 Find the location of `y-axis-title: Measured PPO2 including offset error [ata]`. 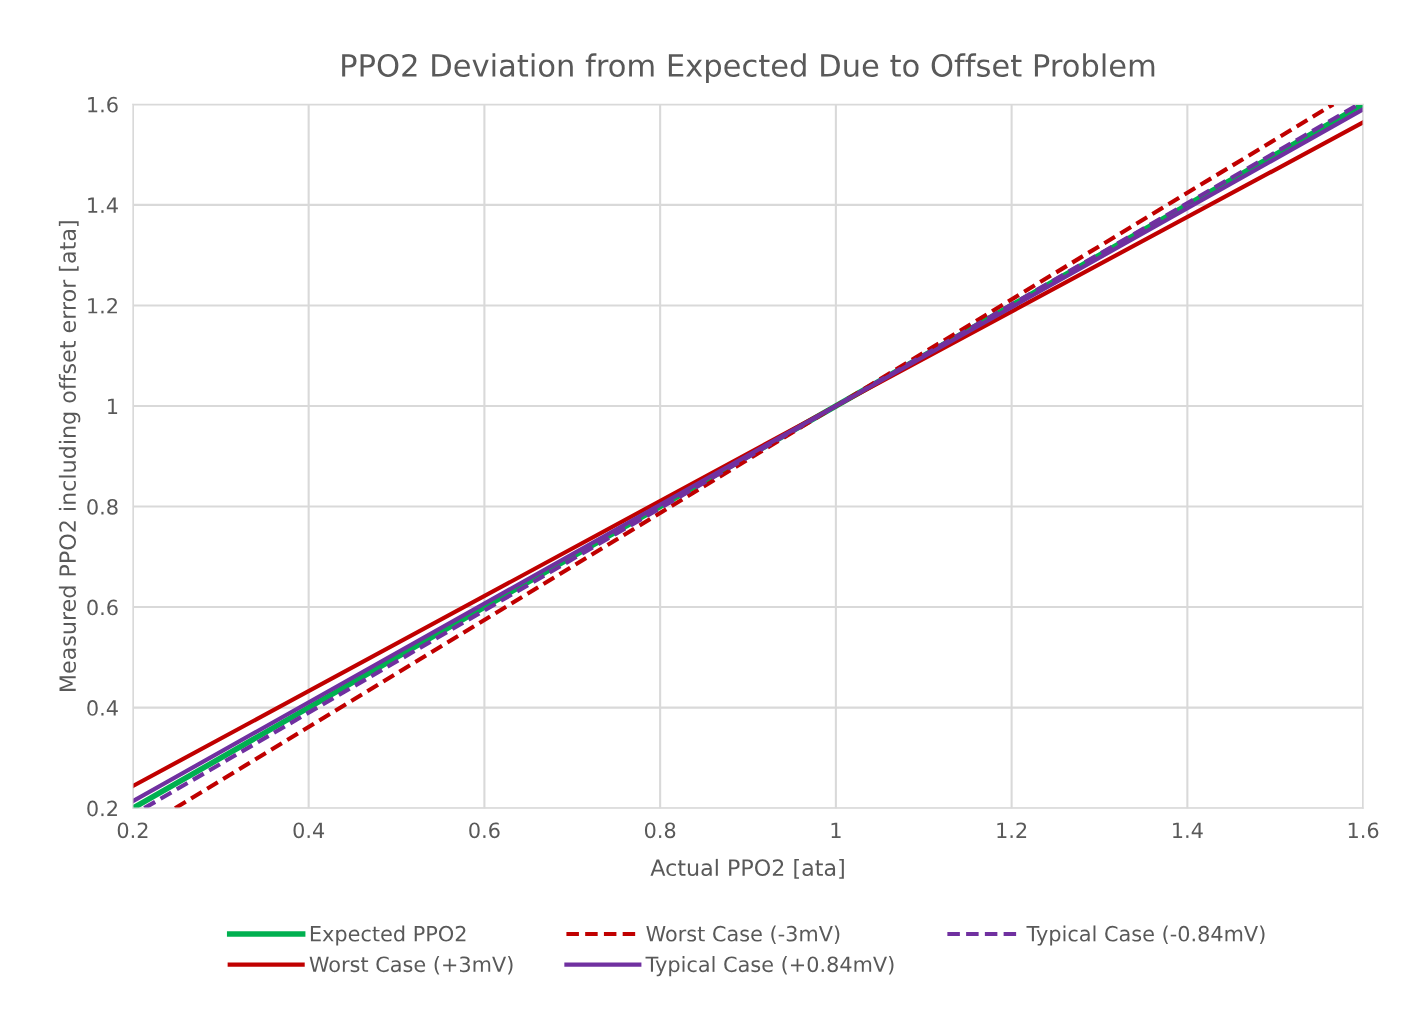

y-axis-title: Measured PPO2 including offset error [ata] is located at coordinates (69, 456).